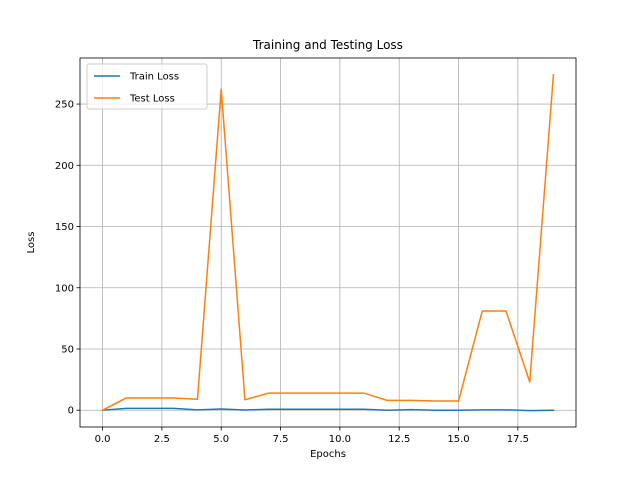  I want to click on legend-label-train-loss: Train Loss, so click(154, 77).